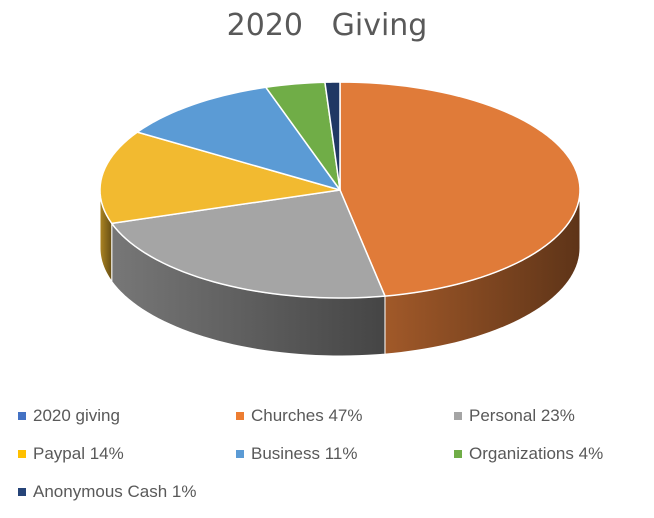  What do you see at coordinates (303, 136) in the screenshot?
I see `pie-slice-organizations` at bounding box center [303, 136].